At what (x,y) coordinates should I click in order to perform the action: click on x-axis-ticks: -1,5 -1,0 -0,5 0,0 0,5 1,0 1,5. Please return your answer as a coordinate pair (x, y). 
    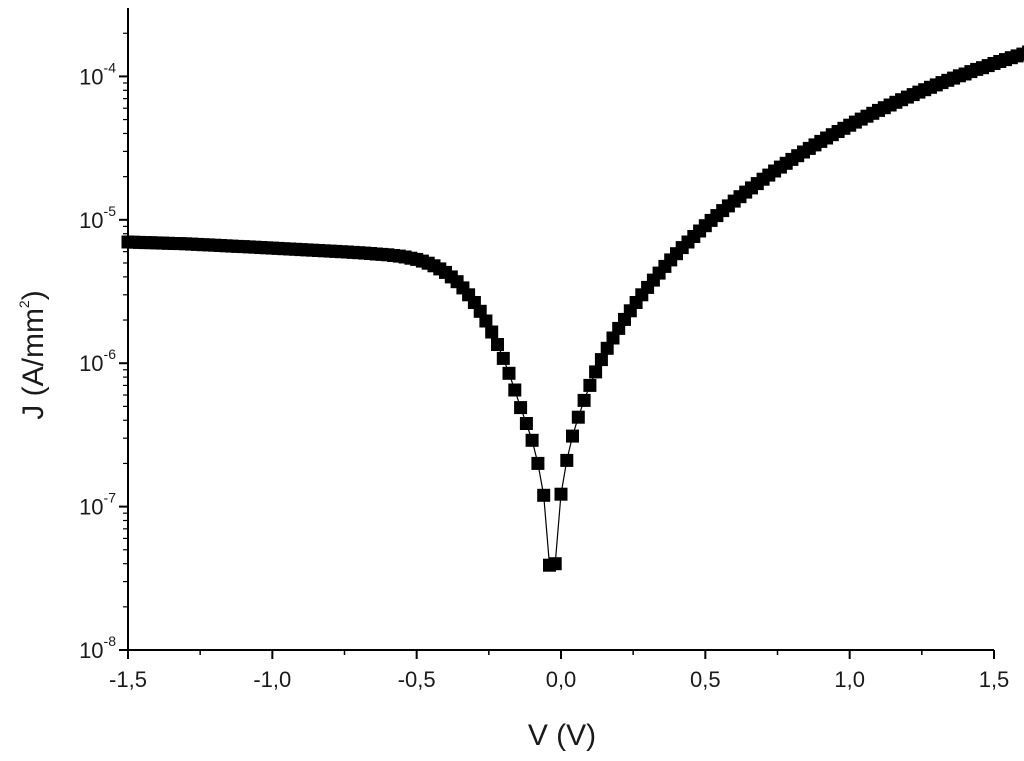
    Looking at the image, I should click on (559, 671).